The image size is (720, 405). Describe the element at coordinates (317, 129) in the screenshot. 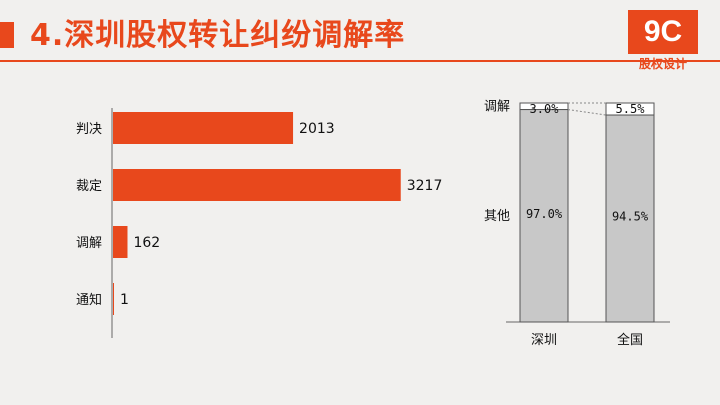

I see `hbar-value-label: 2013` at that location.